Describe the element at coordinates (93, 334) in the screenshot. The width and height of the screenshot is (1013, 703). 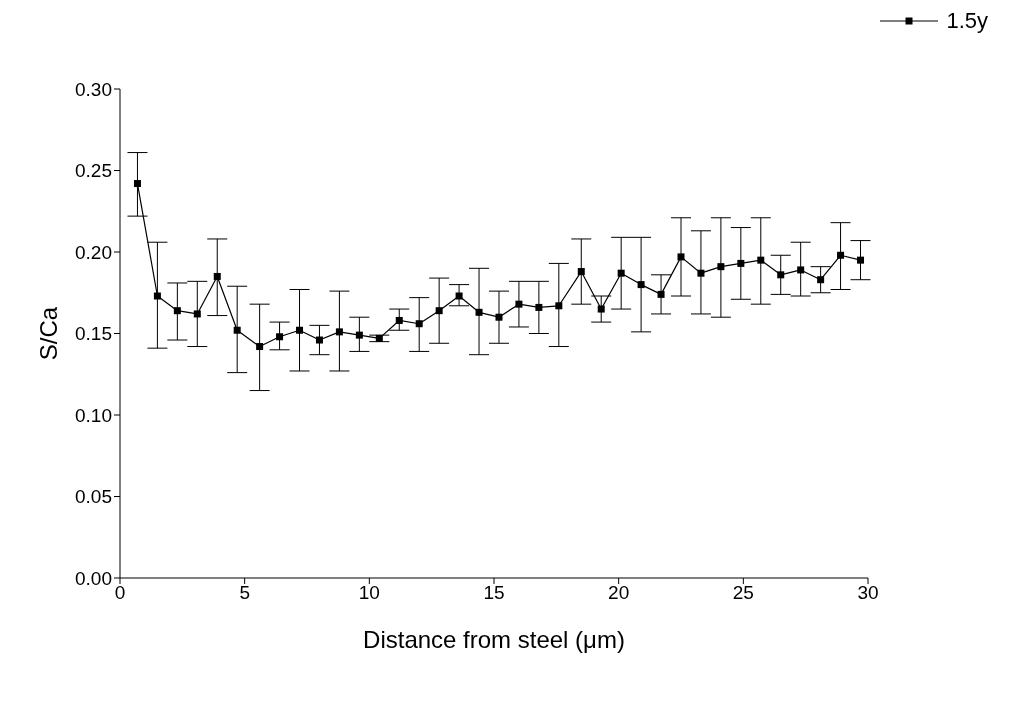
I see `y-tick-label: 0.15` at that location.